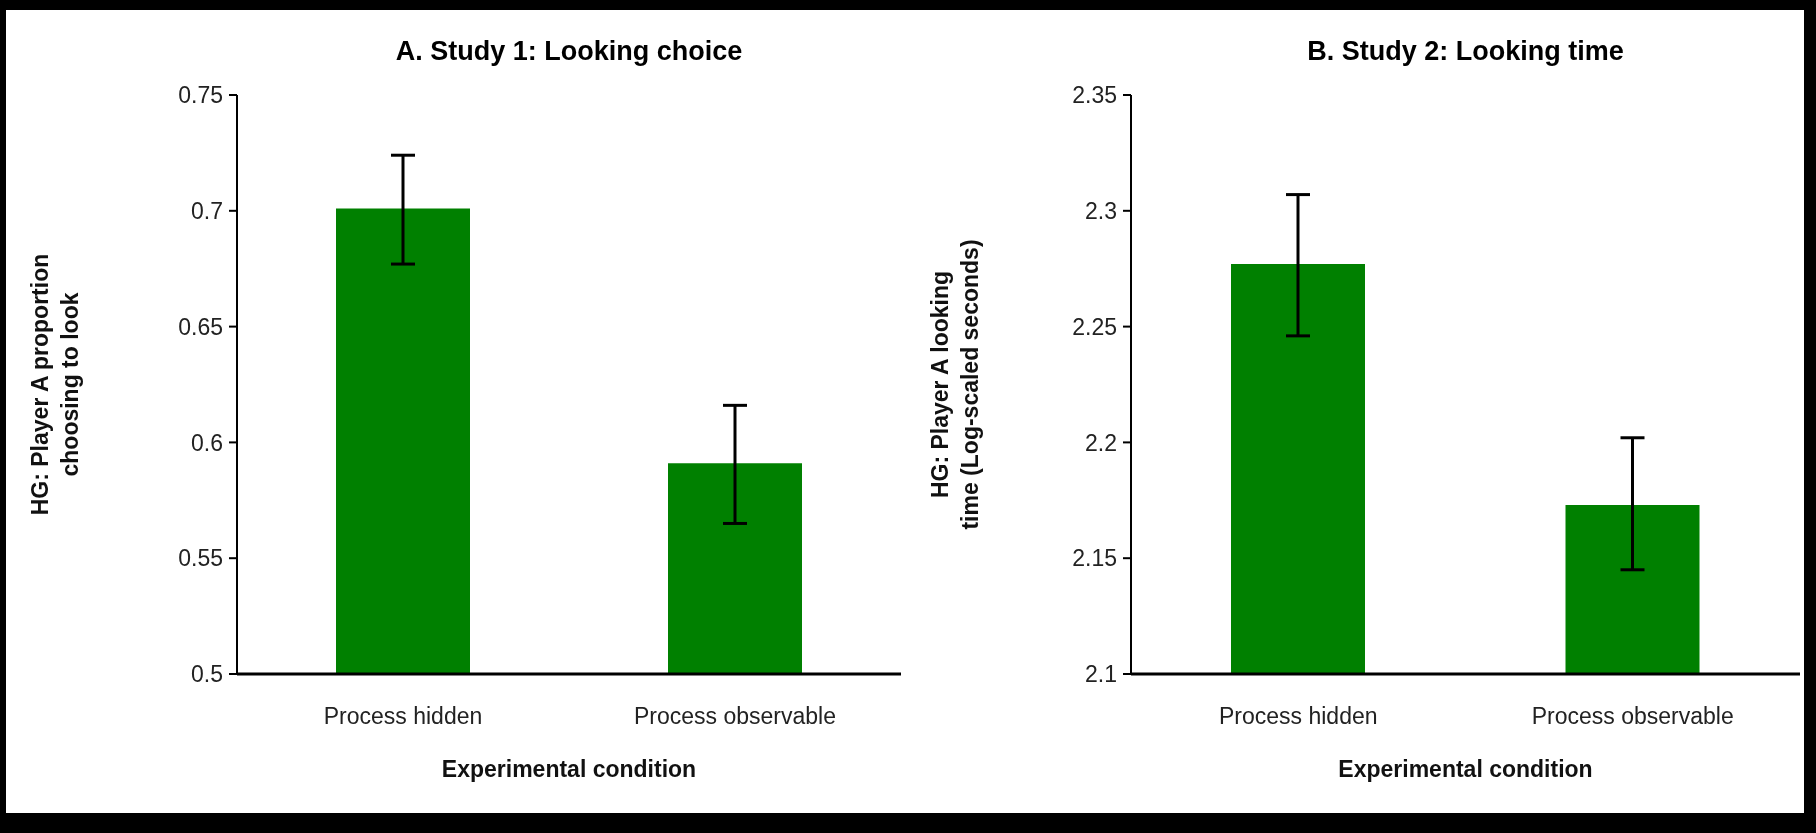 The height and width of the screenshot is (833, 1816). Describe the element at coordinates (1465, 51) in the screenshot. I see `chart-title: B. Study 2: Looking time` at that location.